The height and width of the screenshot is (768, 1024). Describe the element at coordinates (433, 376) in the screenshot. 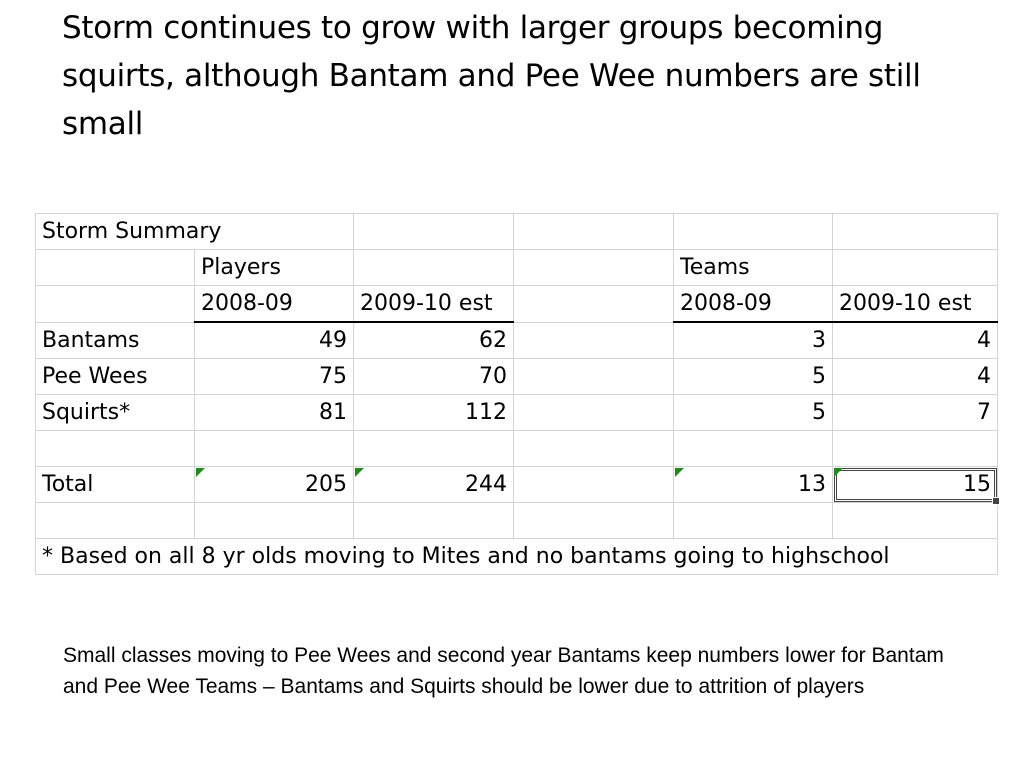

I see `cell: 70` at that location.